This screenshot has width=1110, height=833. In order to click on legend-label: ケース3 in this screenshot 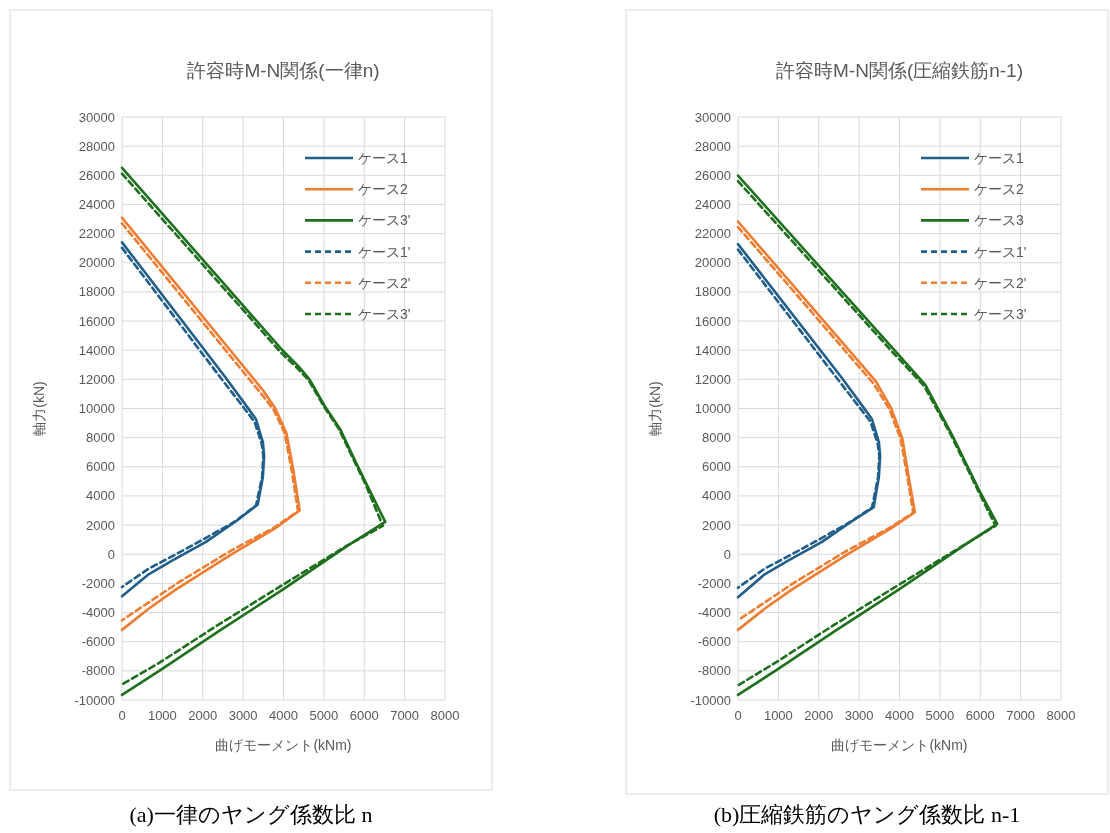, I will do `click(999, 220)`.